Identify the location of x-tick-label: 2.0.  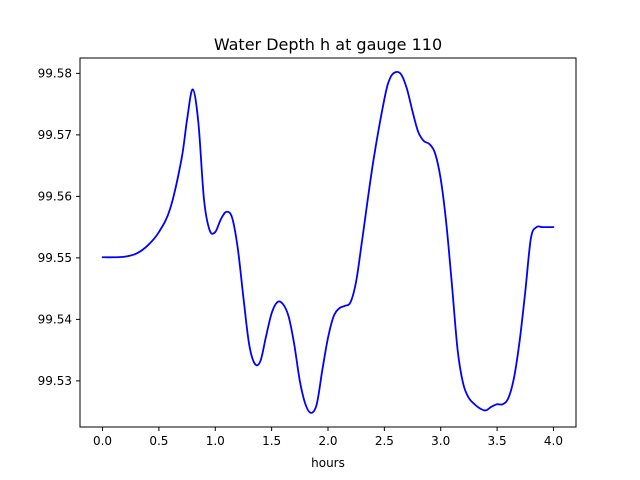
(327, 441).